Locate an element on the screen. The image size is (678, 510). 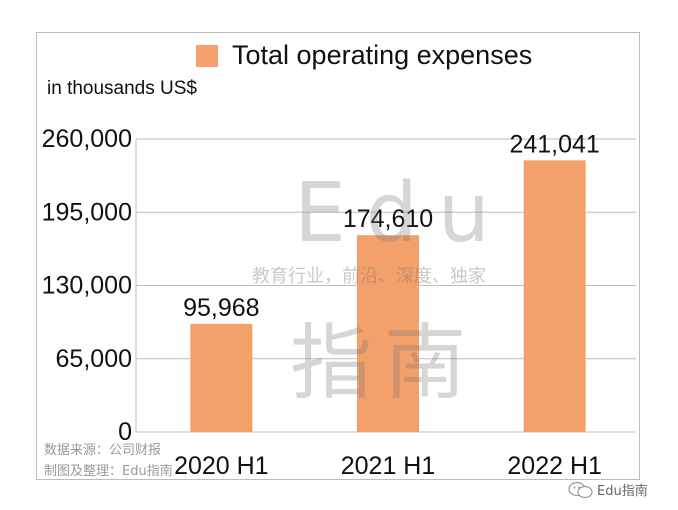
x-tick-label: 2021 H1 is located at coordinates (388, 466).